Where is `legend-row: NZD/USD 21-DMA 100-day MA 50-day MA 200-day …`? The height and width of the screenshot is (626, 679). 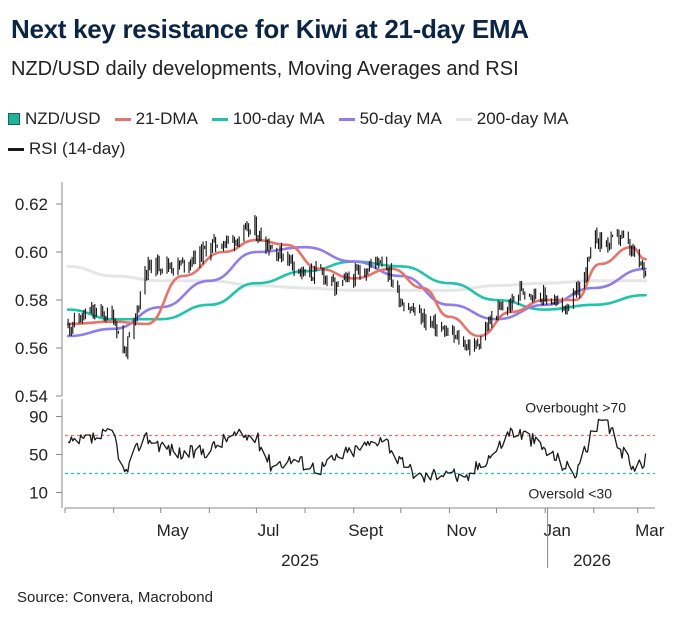 legend-row: NZD/USD 21-DMA 100-day MA 50-day MA 200-day … is located at coordinates (340, 119).